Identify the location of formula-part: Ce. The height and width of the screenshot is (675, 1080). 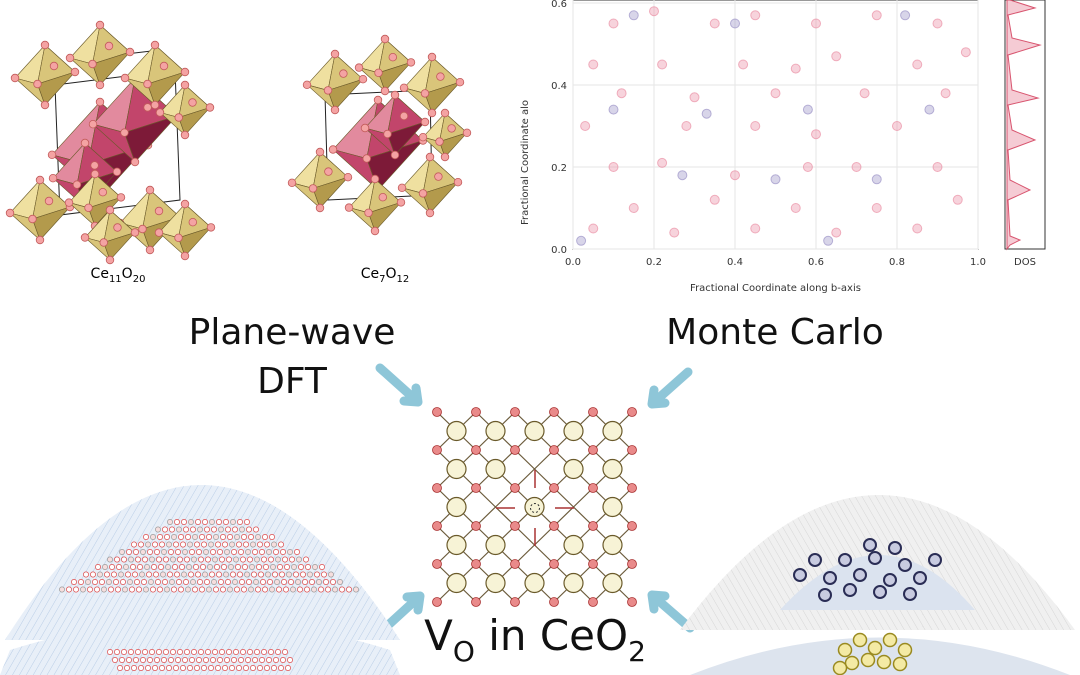
(100, 274).